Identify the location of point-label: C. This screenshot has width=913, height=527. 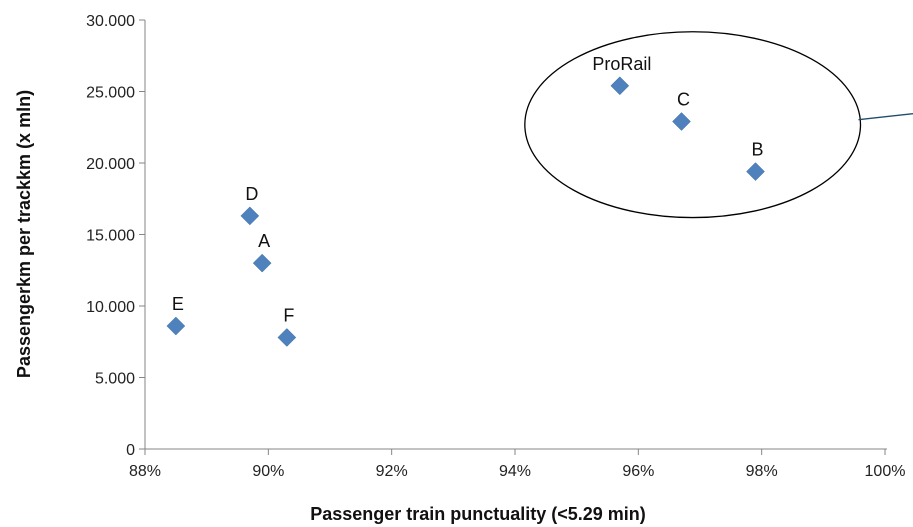
(683, 100).